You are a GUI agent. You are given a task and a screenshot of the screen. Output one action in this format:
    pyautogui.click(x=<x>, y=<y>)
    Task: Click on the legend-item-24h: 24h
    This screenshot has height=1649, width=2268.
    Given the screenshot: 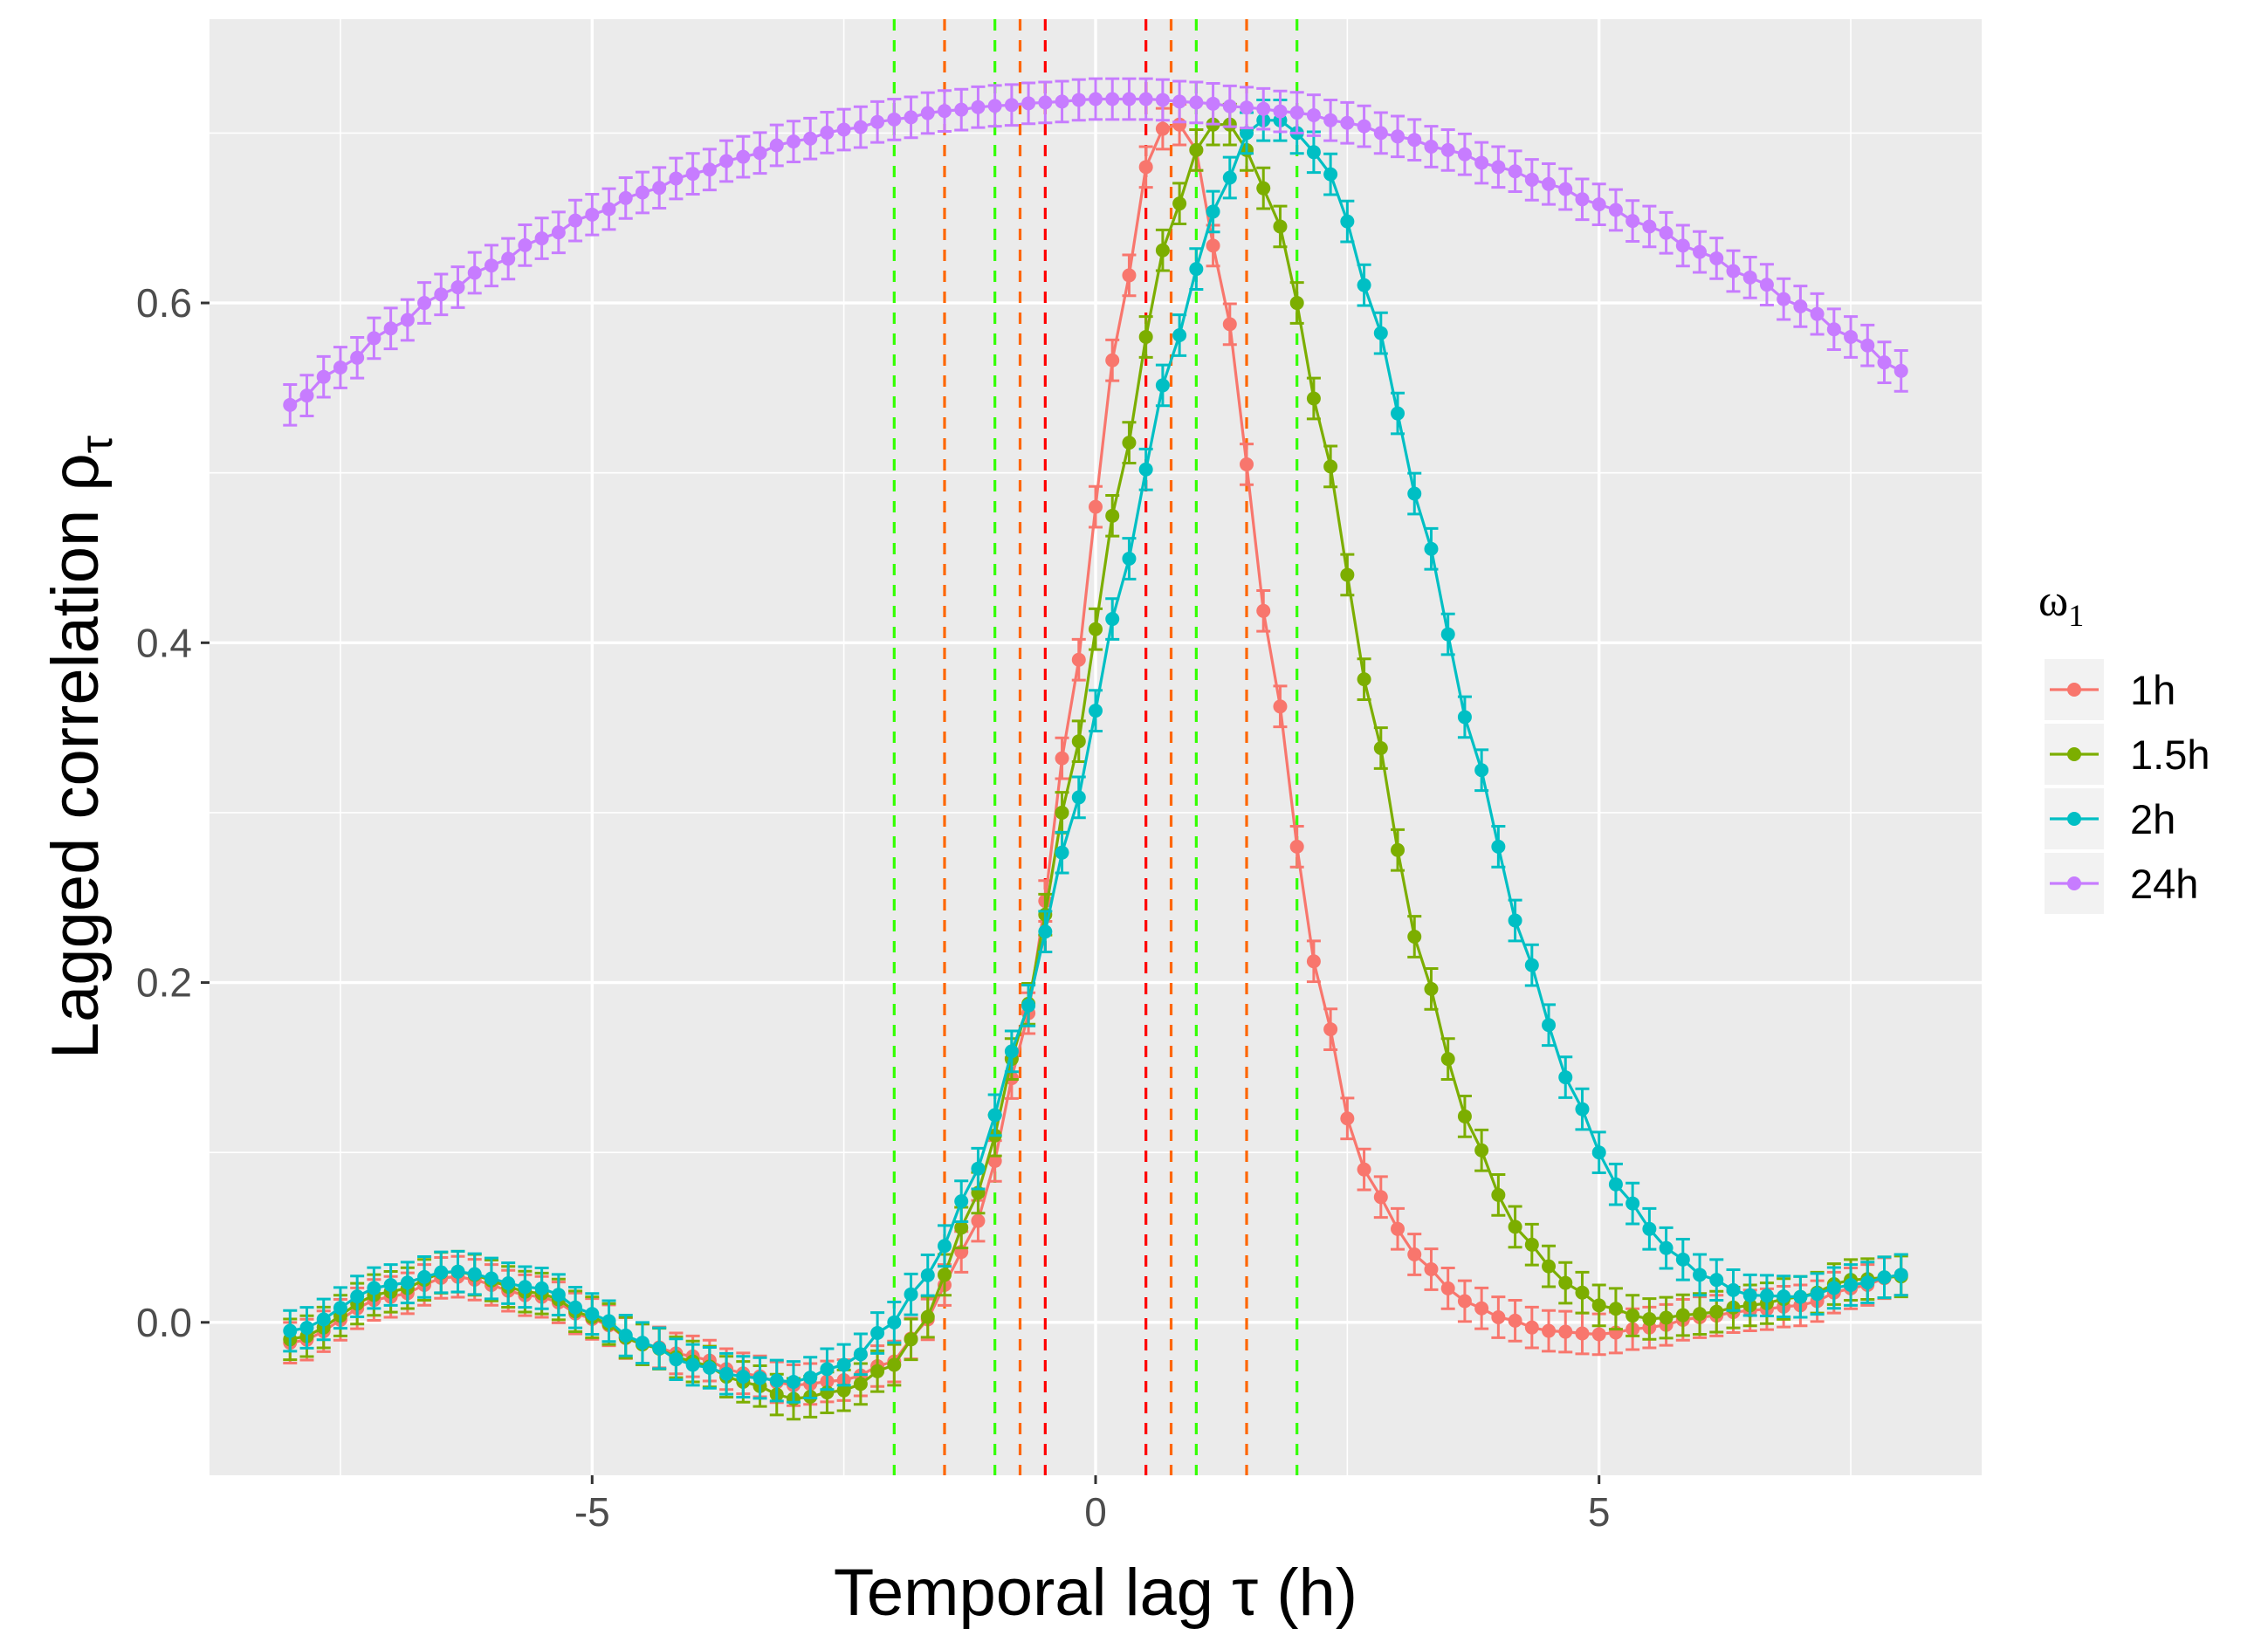 What is the action you would take?
    pyautogui.click(x=2121, y=883)
    